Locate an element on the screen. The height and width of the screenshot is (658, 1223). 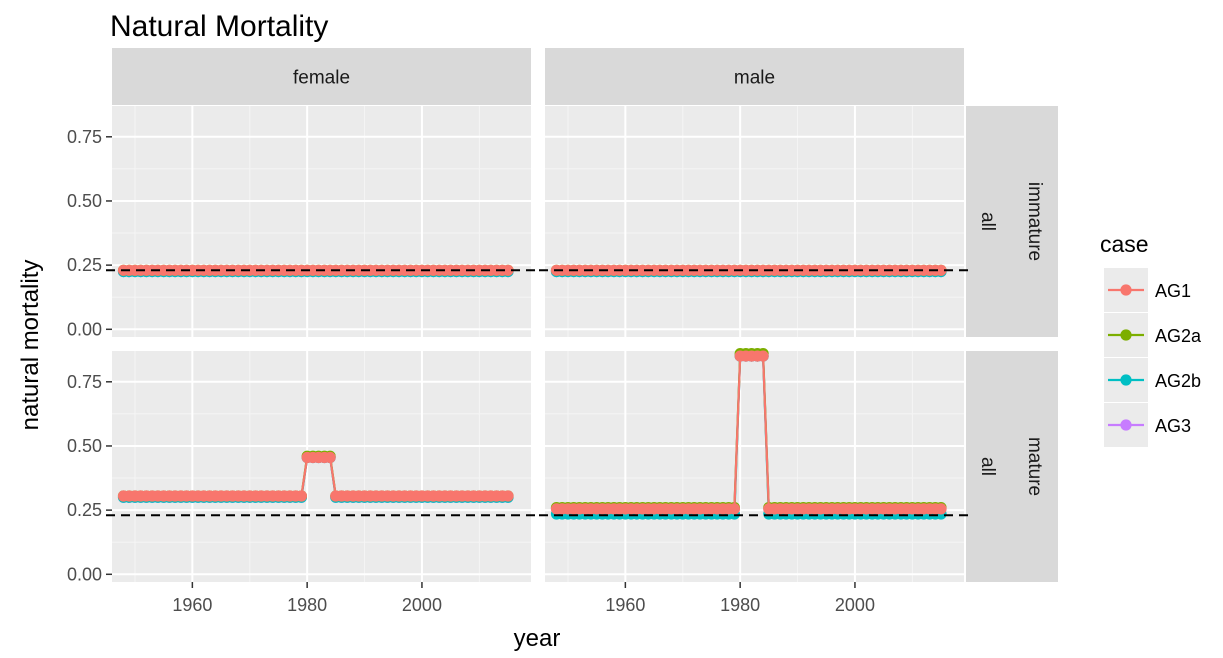
column-strip-female is located at coordinates (321, 76).